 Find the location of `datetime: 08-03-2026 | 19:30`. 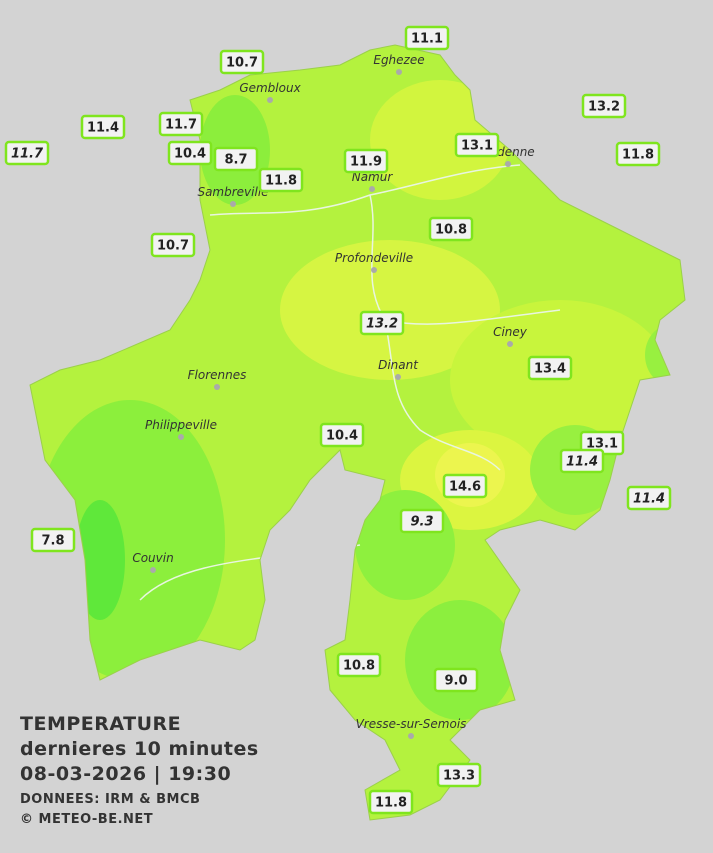

datetime: 08-03-2026 | 19:30 is located at coordinates (125, 774).